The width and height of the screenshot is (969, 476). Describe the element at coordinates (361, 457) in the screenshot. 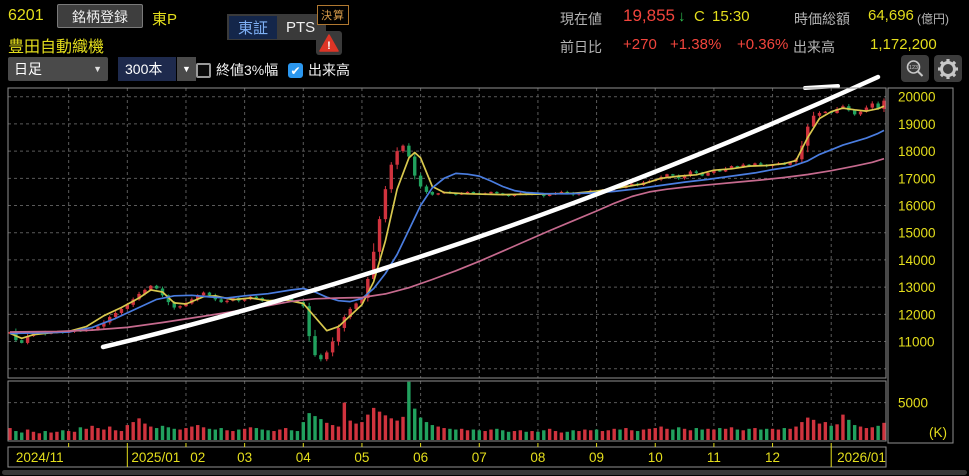

I see `svg-text: 05` at that location.